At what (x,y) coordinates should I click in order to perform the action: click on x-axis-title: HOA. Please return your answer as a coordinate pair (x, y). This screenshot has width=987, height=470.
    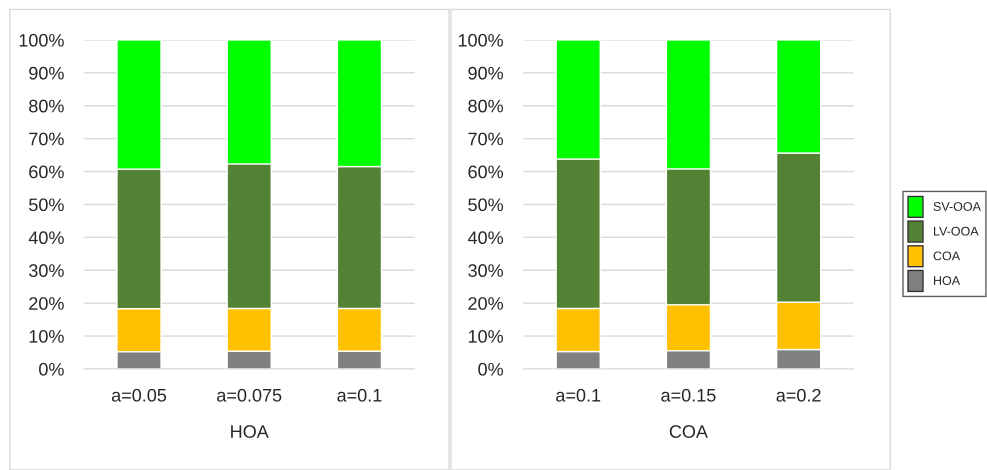
    Looking at the image, I should click on (250, 431).